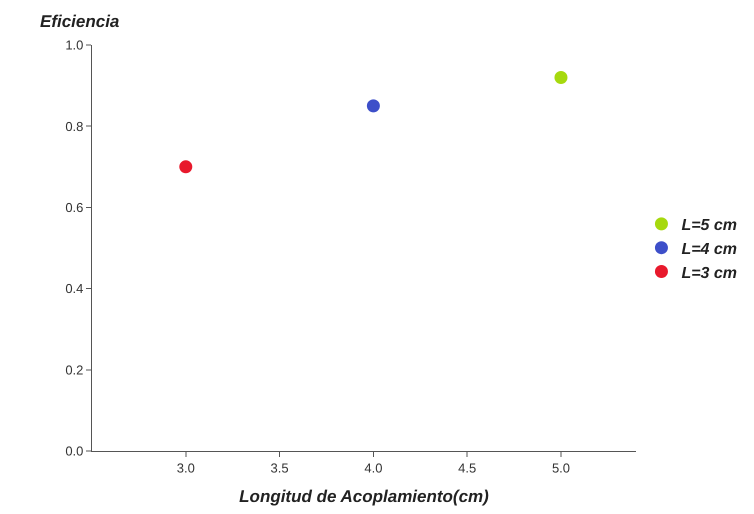  What do you see at coordinates (74, 370) in the screenshot?
I see `y-tick-label: 0.2` at bounding box center [74, 370].